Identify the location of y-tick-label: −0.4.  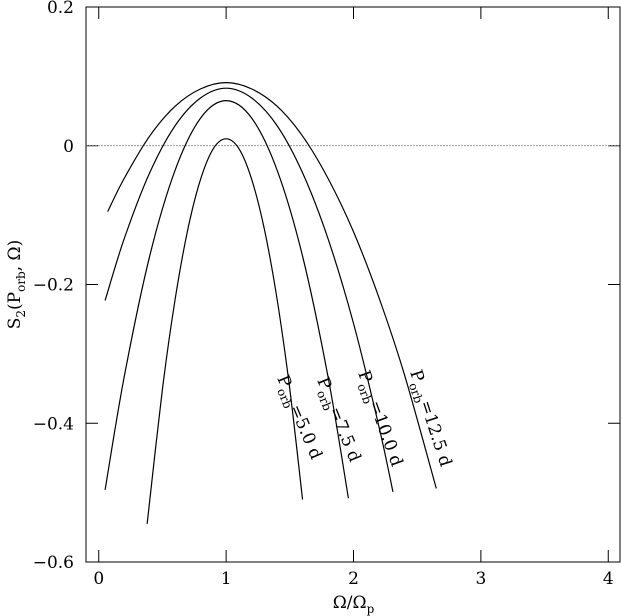
(53, 424).